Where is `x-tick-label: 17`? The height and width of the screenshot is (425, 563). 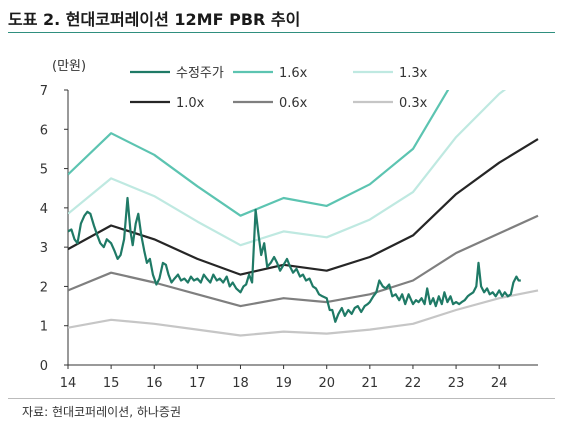
x-tick-label: 17 is located at coordinates (197, 383).